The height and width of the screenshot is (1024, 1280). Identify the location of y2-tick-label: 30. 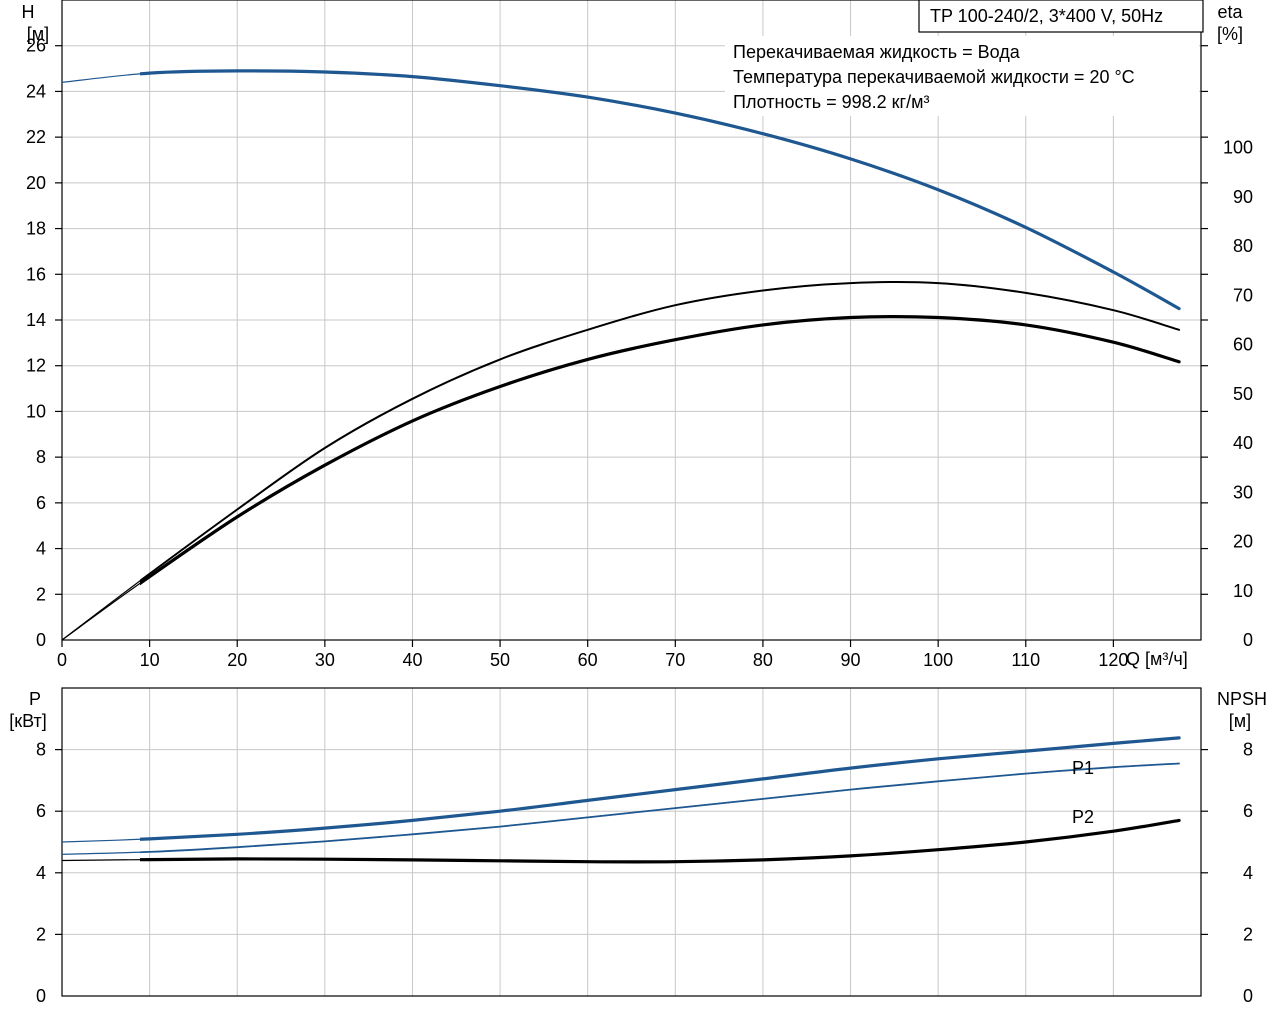
(1243, 492).